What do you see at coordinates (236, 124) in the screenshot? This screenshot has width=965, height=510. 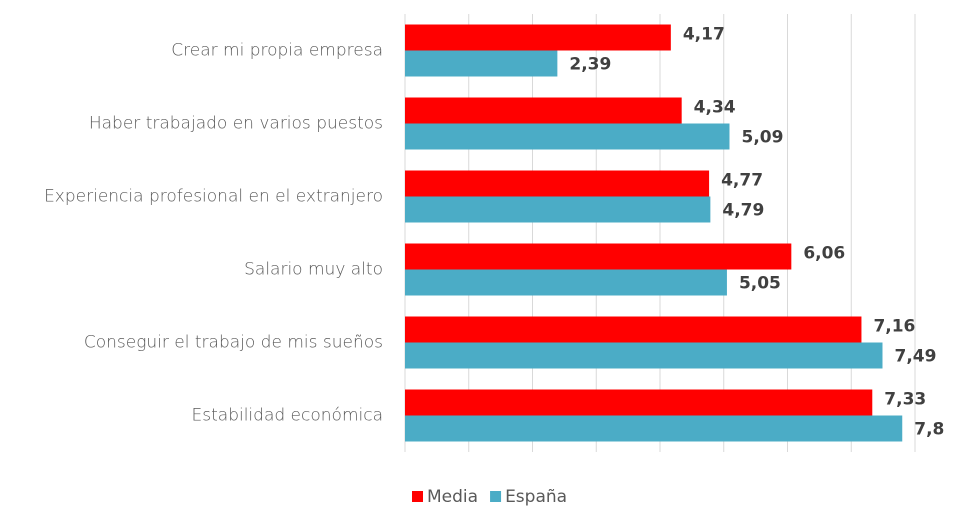 I see `category-label: Haber trabajado en varios puestos` at bounding box center [236, 124].